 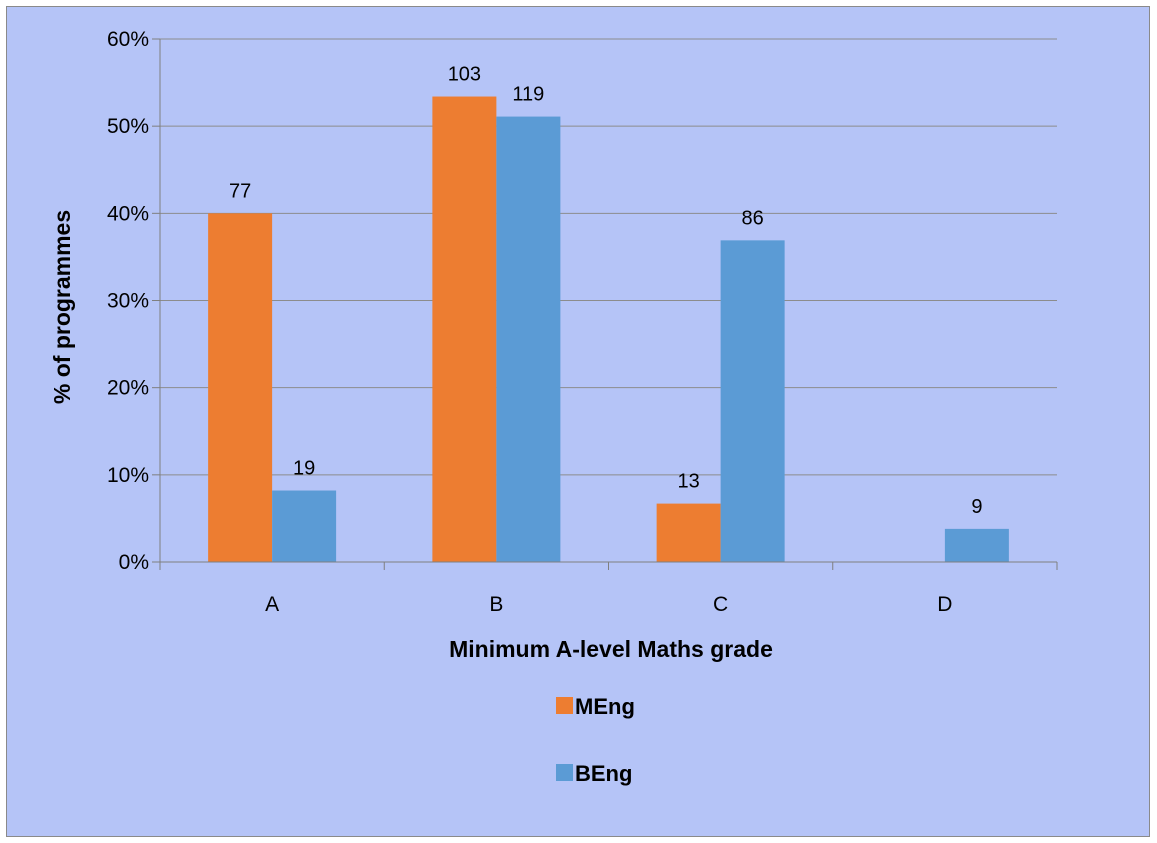 I want to click on bar-beng-a, so click(x=304, y=526).